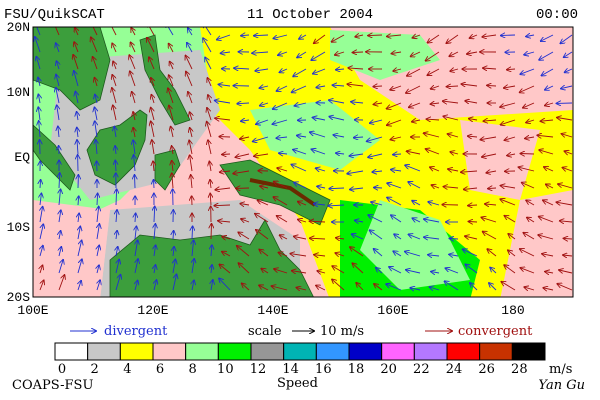 The image size is (600, 400). Describe the element at coordinates (152, 310) in the screenshot. I see `lon-label: 120E` at that location.